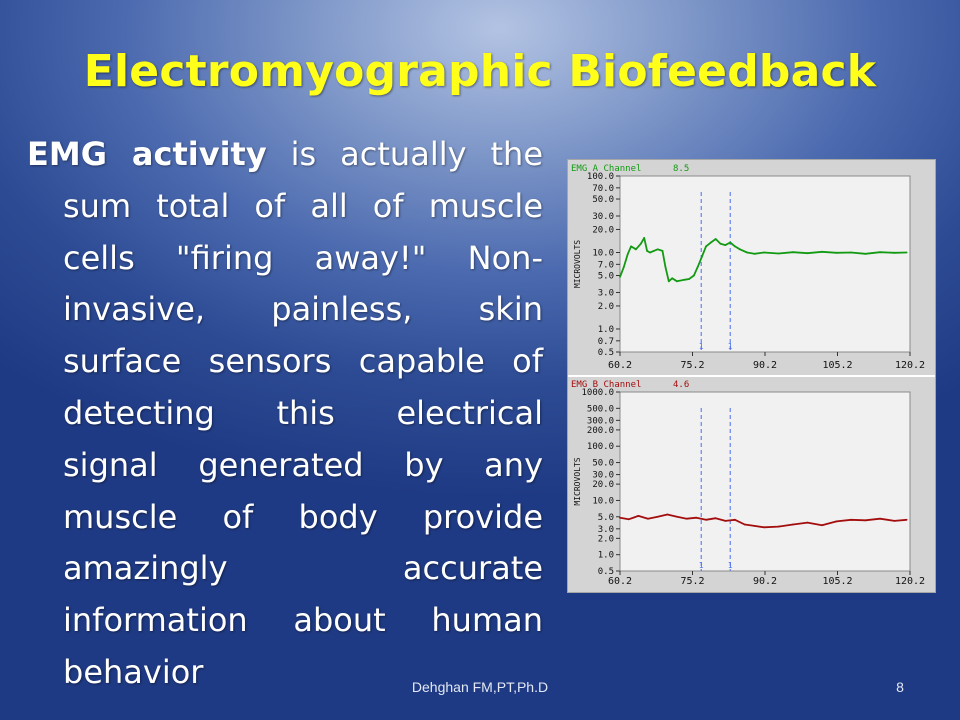  What do you see at coordinates (600, 421) in the screenshot?
I see `ch1-ytick-label: 300.0` at bounding box center [600, 421].